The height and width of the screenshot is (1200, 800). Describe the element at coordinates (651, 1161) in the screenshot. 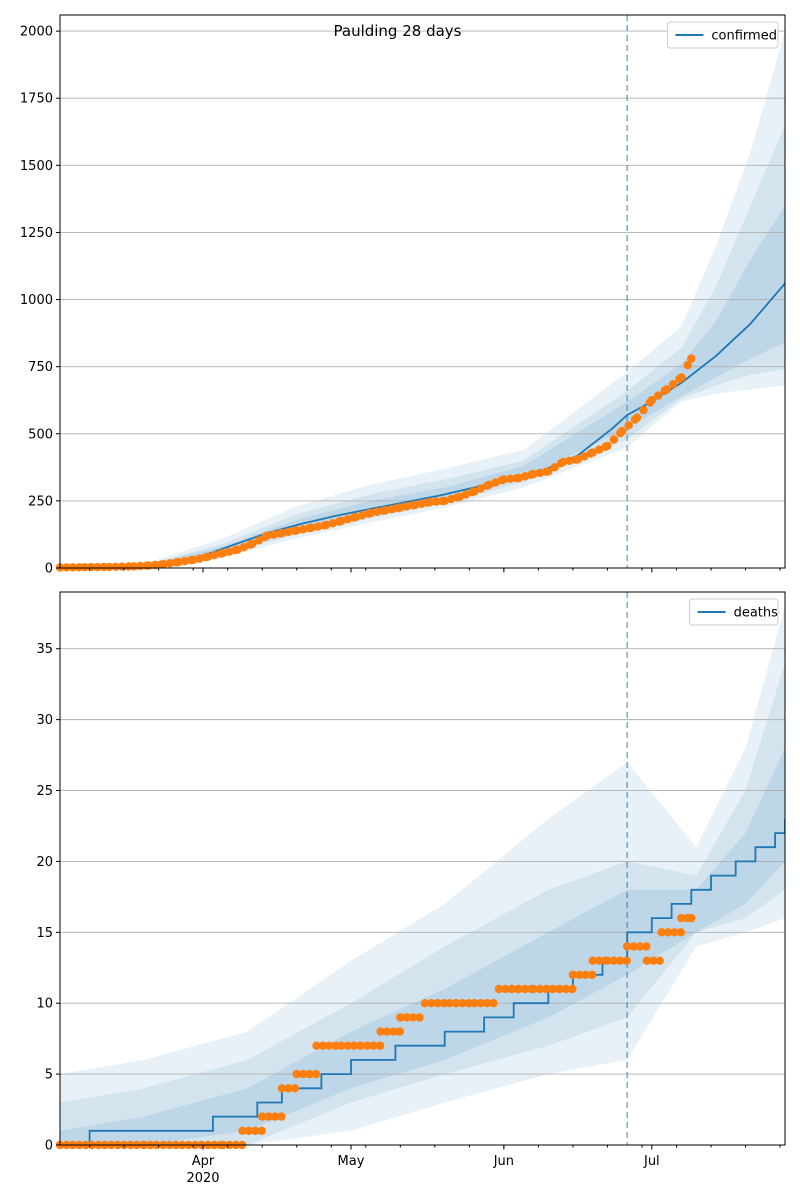

I see `x-tick-label: Jul` at that location.